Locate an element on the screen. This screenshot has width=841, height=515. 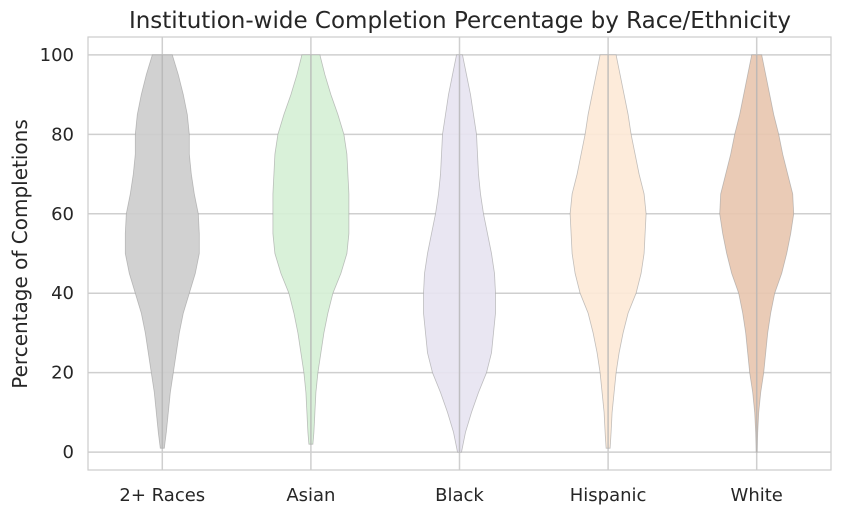
x-tick-label: 2+ Races is located at coordinates (162, 495).